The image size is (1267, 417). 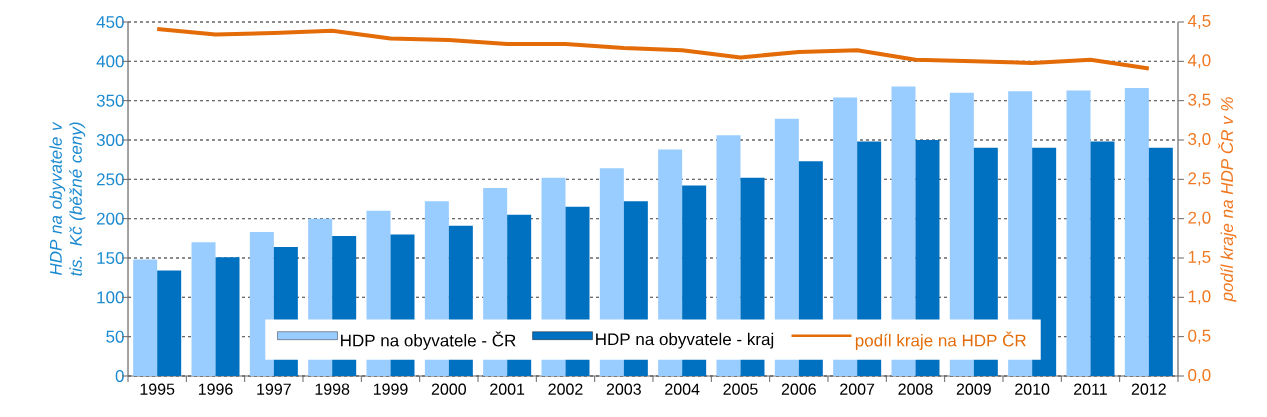 What do you see at coordinates (940, 340) in the screenshot?
I see `legend-label: podíl kraje na HDP ČR` at bounding box center [940, 340].